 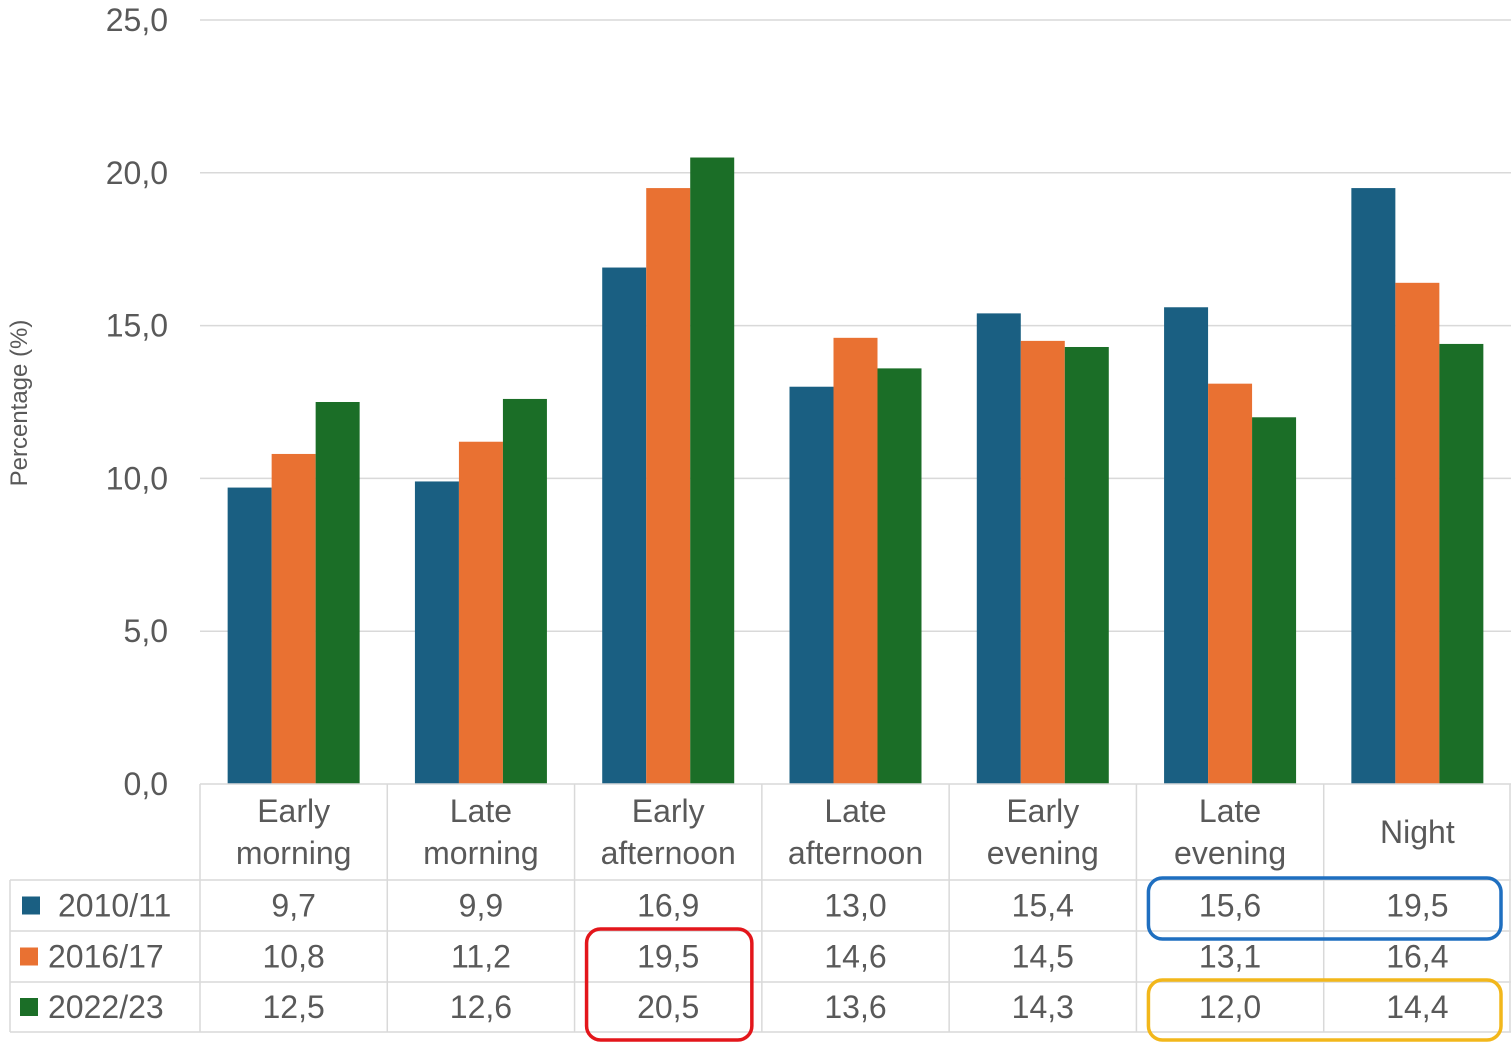 What do you see at coordinates (481, 957) in the screenshot?
I see `data-label: 11,2` at bounding box center [481, 957].